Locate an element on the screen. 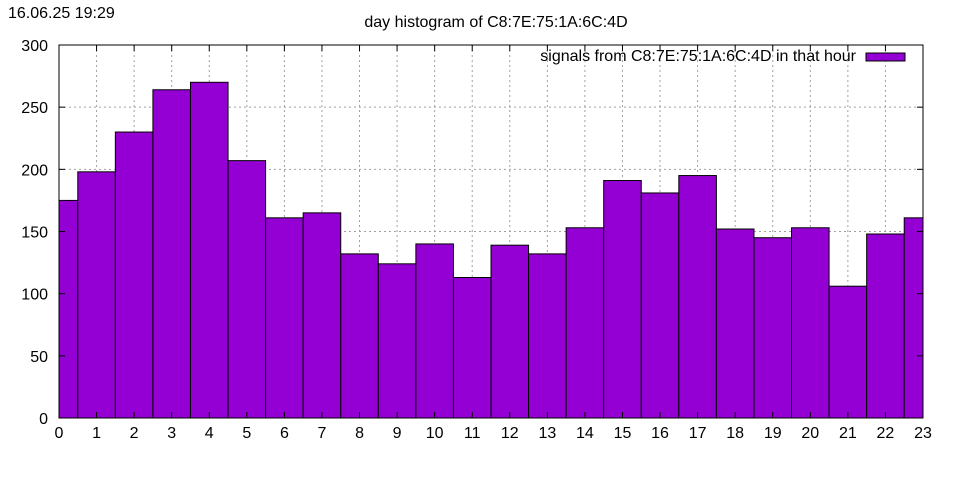 This screenshot has height=480, width=960. x-tick-label: 23 is located at coordinates (923, 433).